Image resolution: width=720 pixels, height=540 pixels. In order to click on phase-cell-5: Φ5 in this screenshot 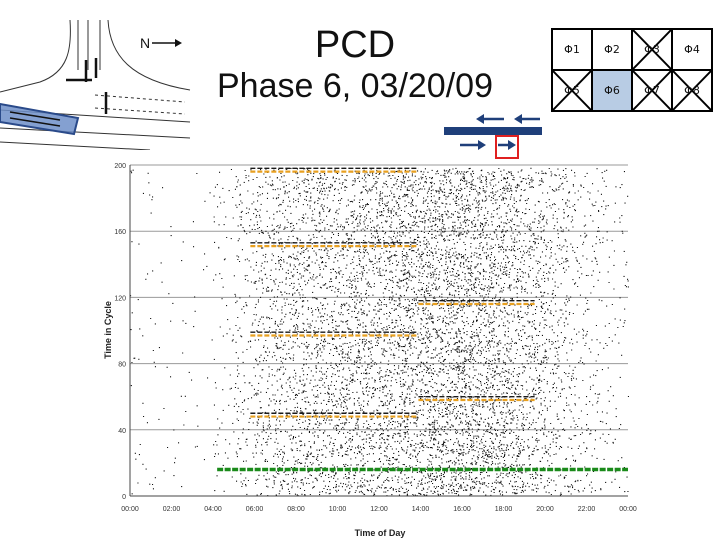, I will do `click(573, 91)`.